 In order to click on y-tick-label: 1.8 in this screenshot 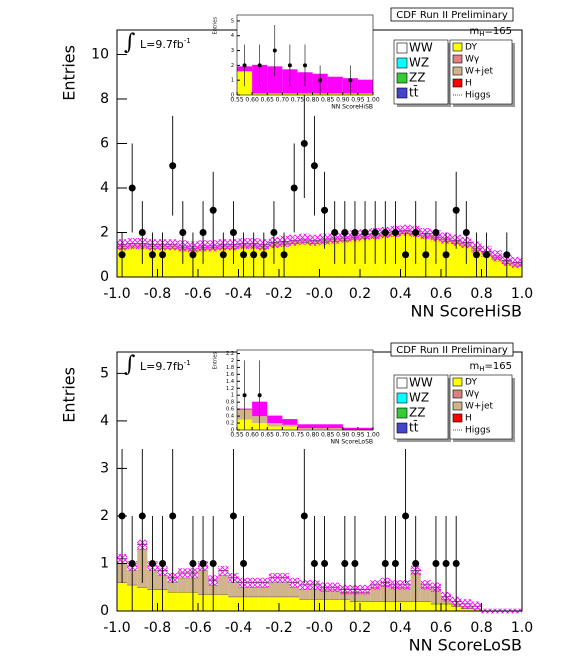, I will do `click(230, 368)`.